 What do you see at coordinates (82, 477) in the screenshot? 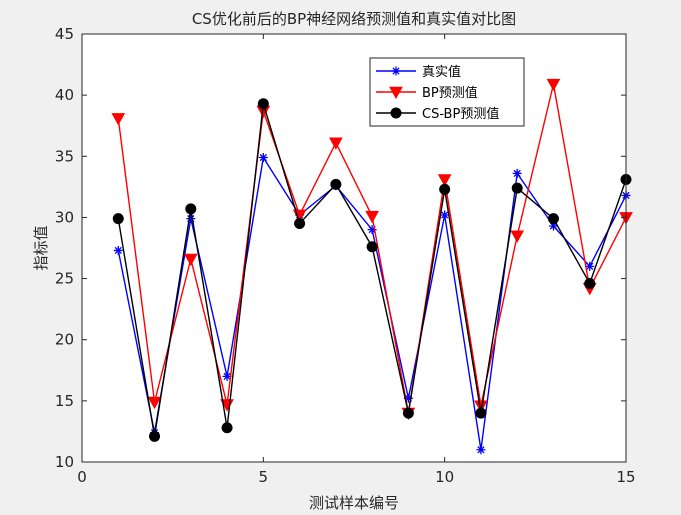
I see `x-tick-label: 0` at bounding box center [82, 477].